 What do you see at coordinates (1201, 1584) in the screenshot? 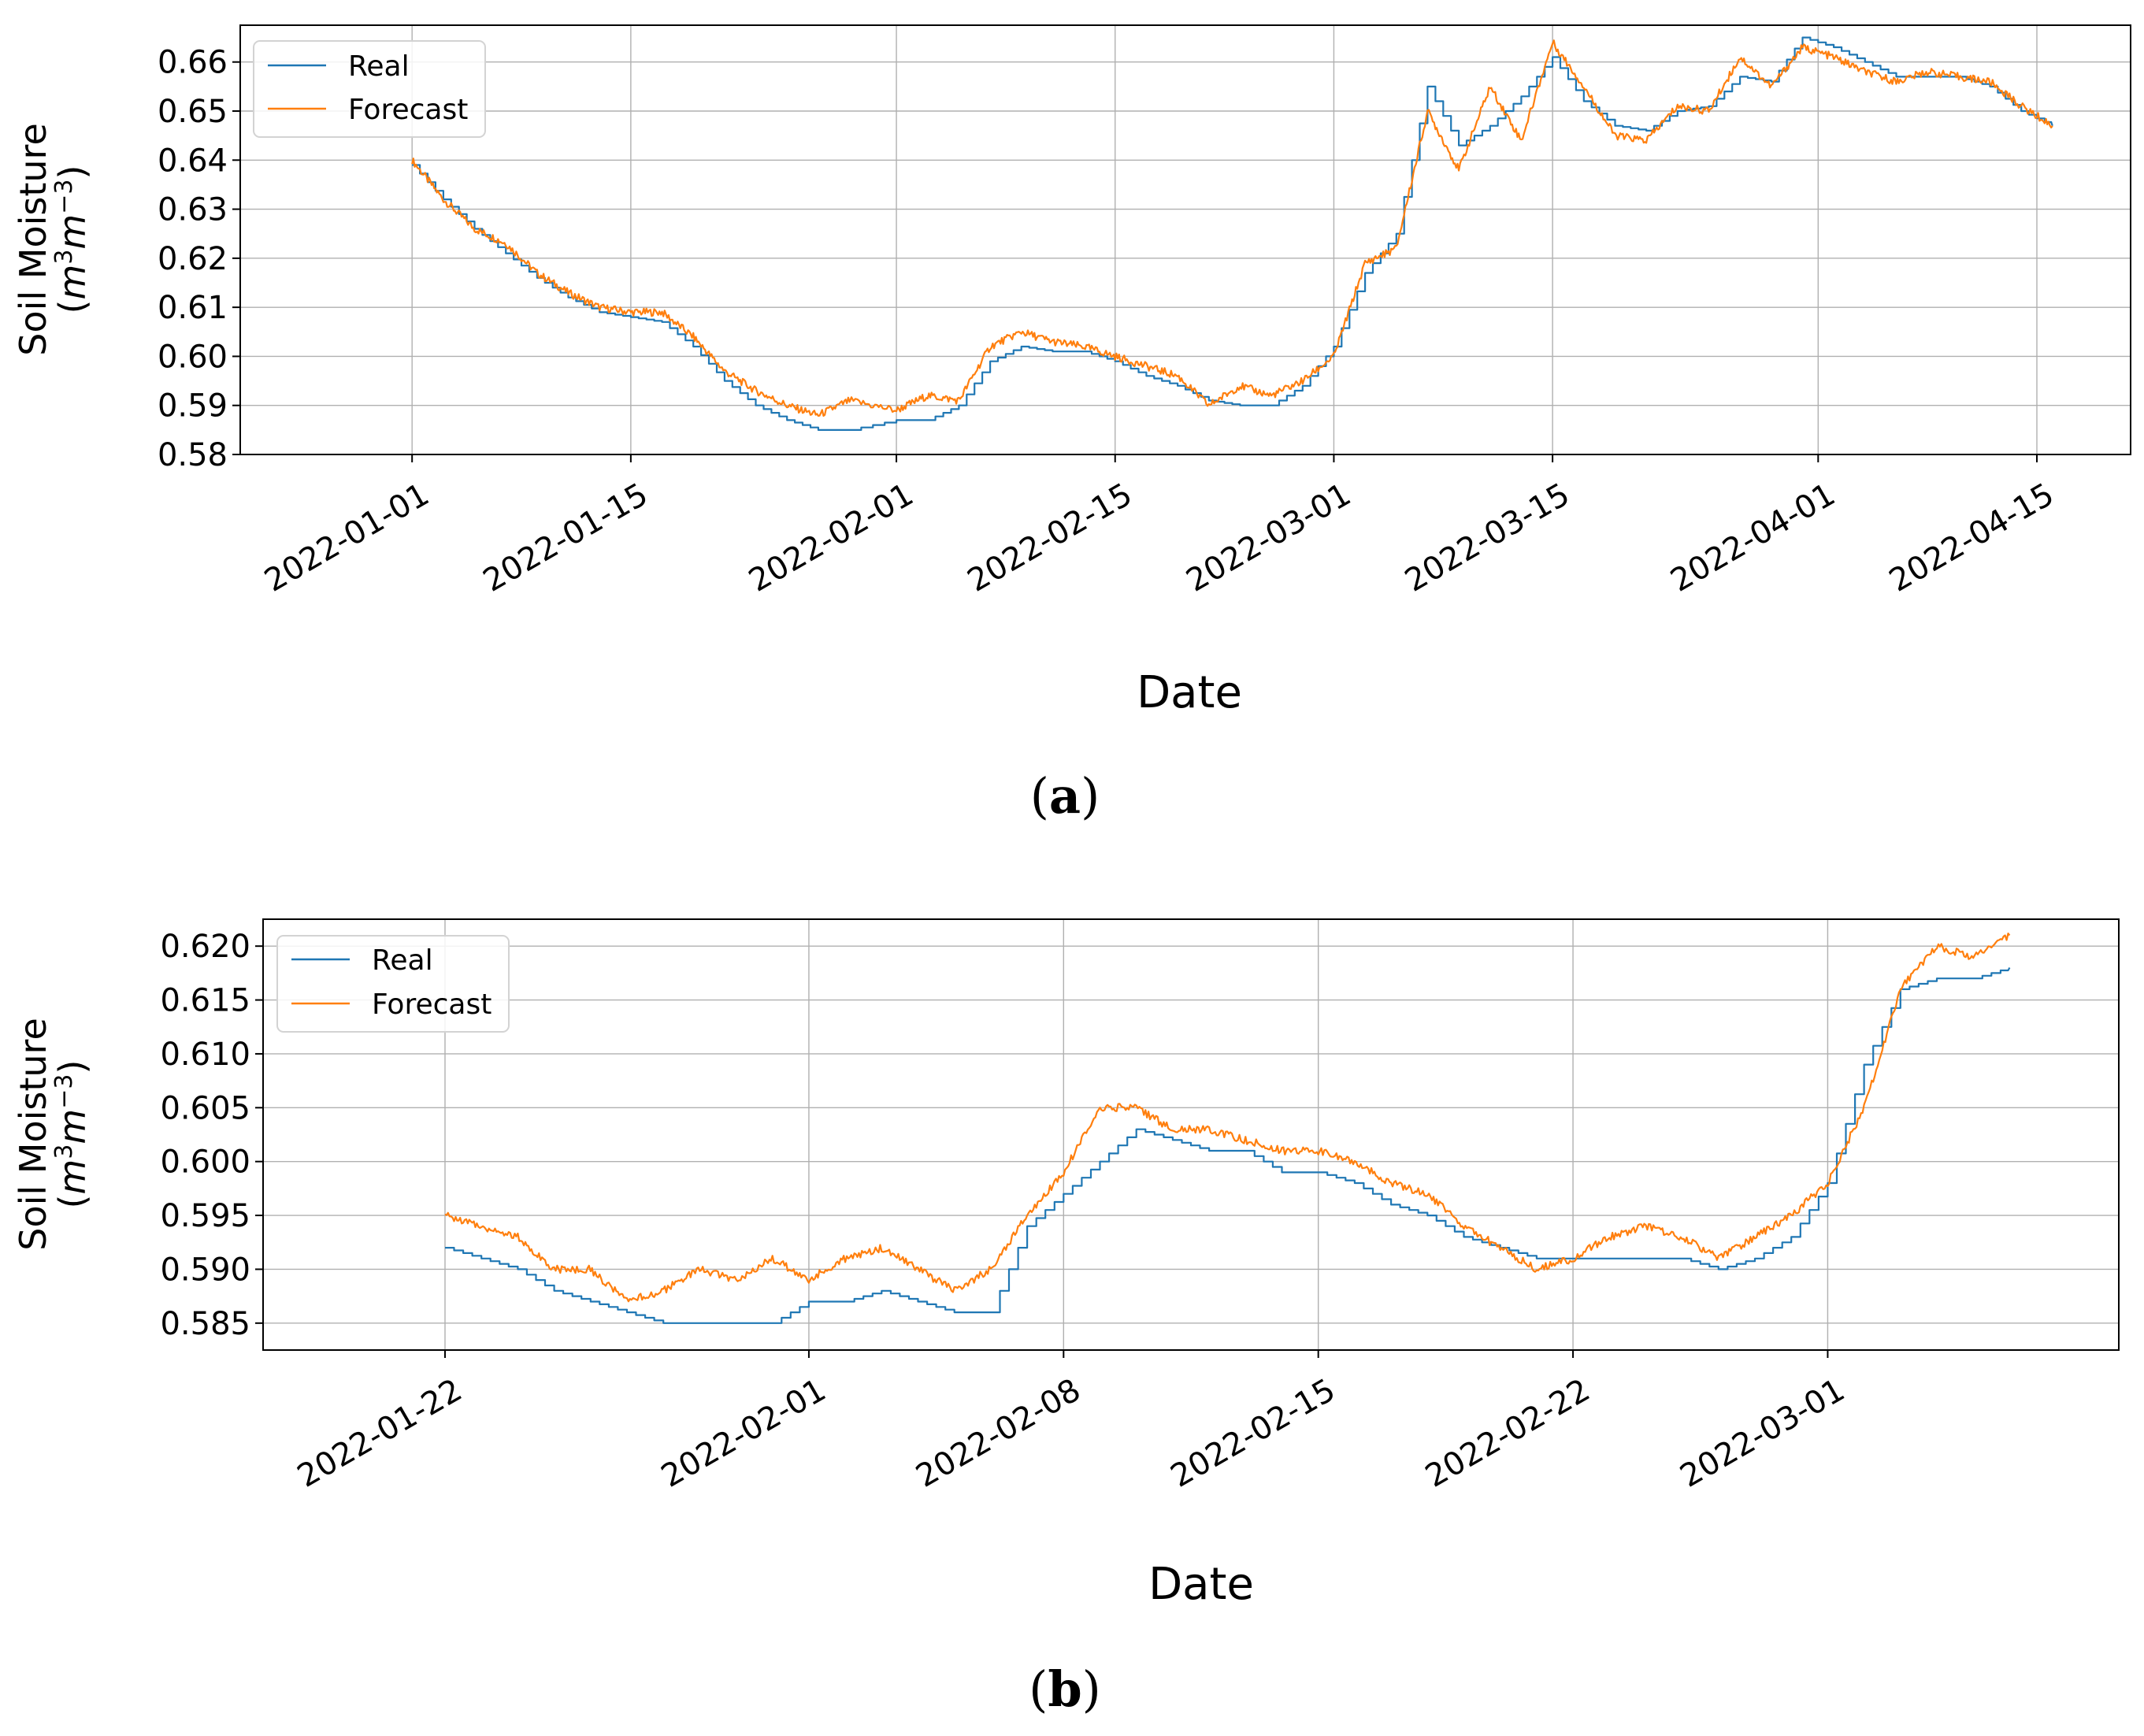
I see `x-axis-label-b: Date` at bounding box center [1201, 1584].